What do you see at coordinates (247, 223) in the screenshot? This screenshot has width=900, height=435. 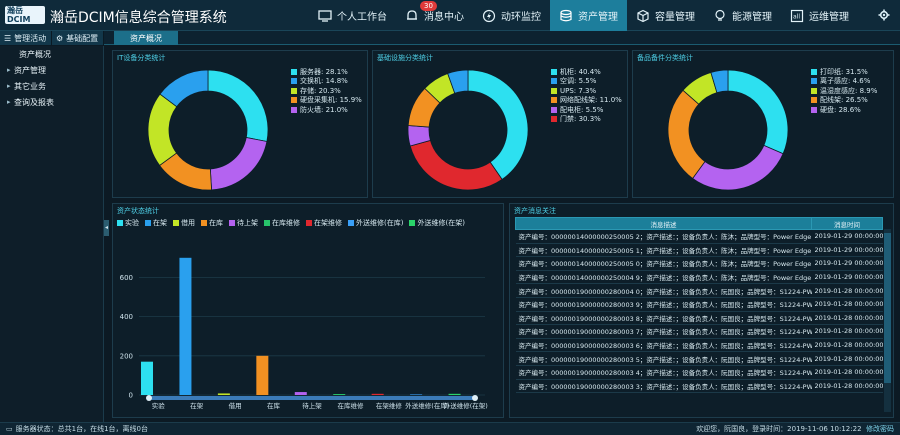 I see `legend-label: 待上架` at bounding box center [247, 223].